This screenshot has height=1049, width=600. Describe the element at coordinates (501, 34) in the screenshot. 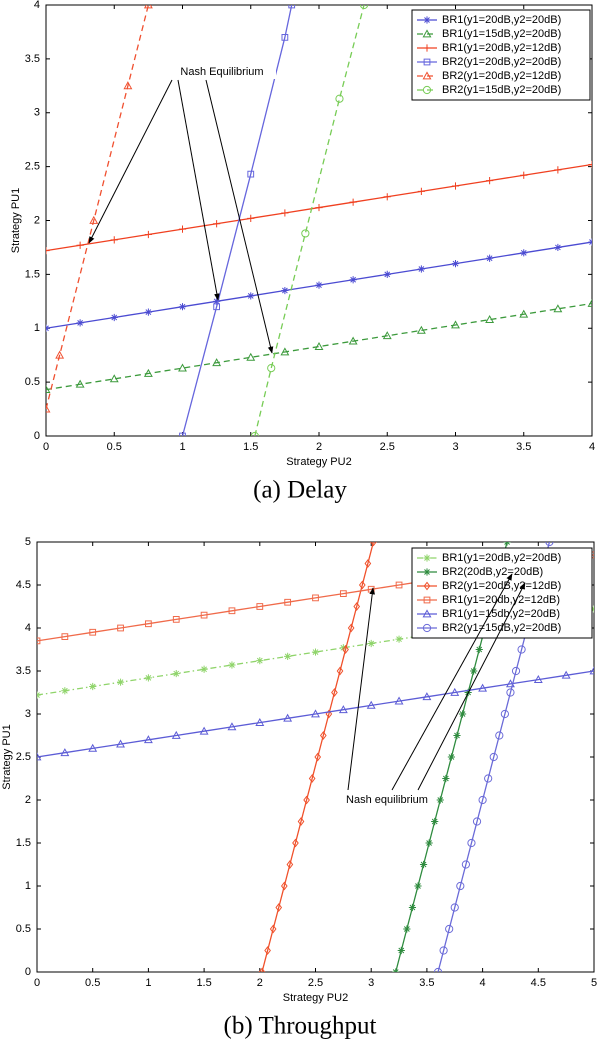

I see `legend-label: BR1(y1=15dB,y2=20dB)` at that location.